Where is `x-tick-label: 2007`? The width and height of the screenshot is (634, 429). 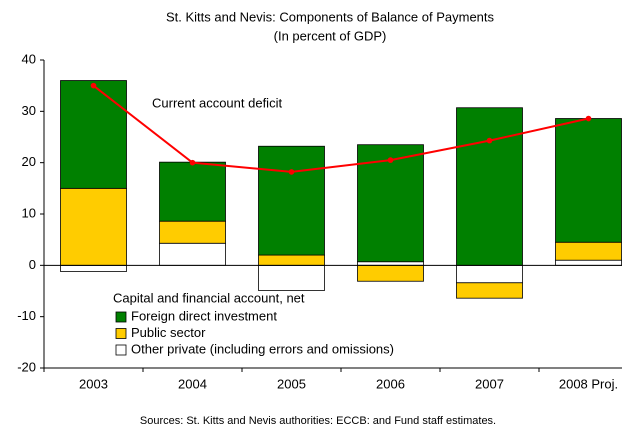
x-tick-label: 2007 is located at coordinates (489, 383).